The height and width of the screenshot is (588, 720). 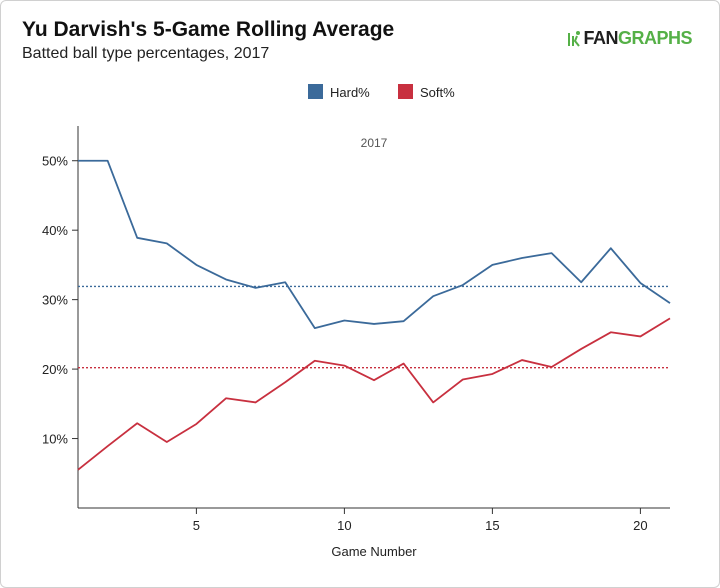 What do you see at coordinates (55, 230) in the screenshot?
I see `y-tick-label: 40%` at bounding box center [55, 230].